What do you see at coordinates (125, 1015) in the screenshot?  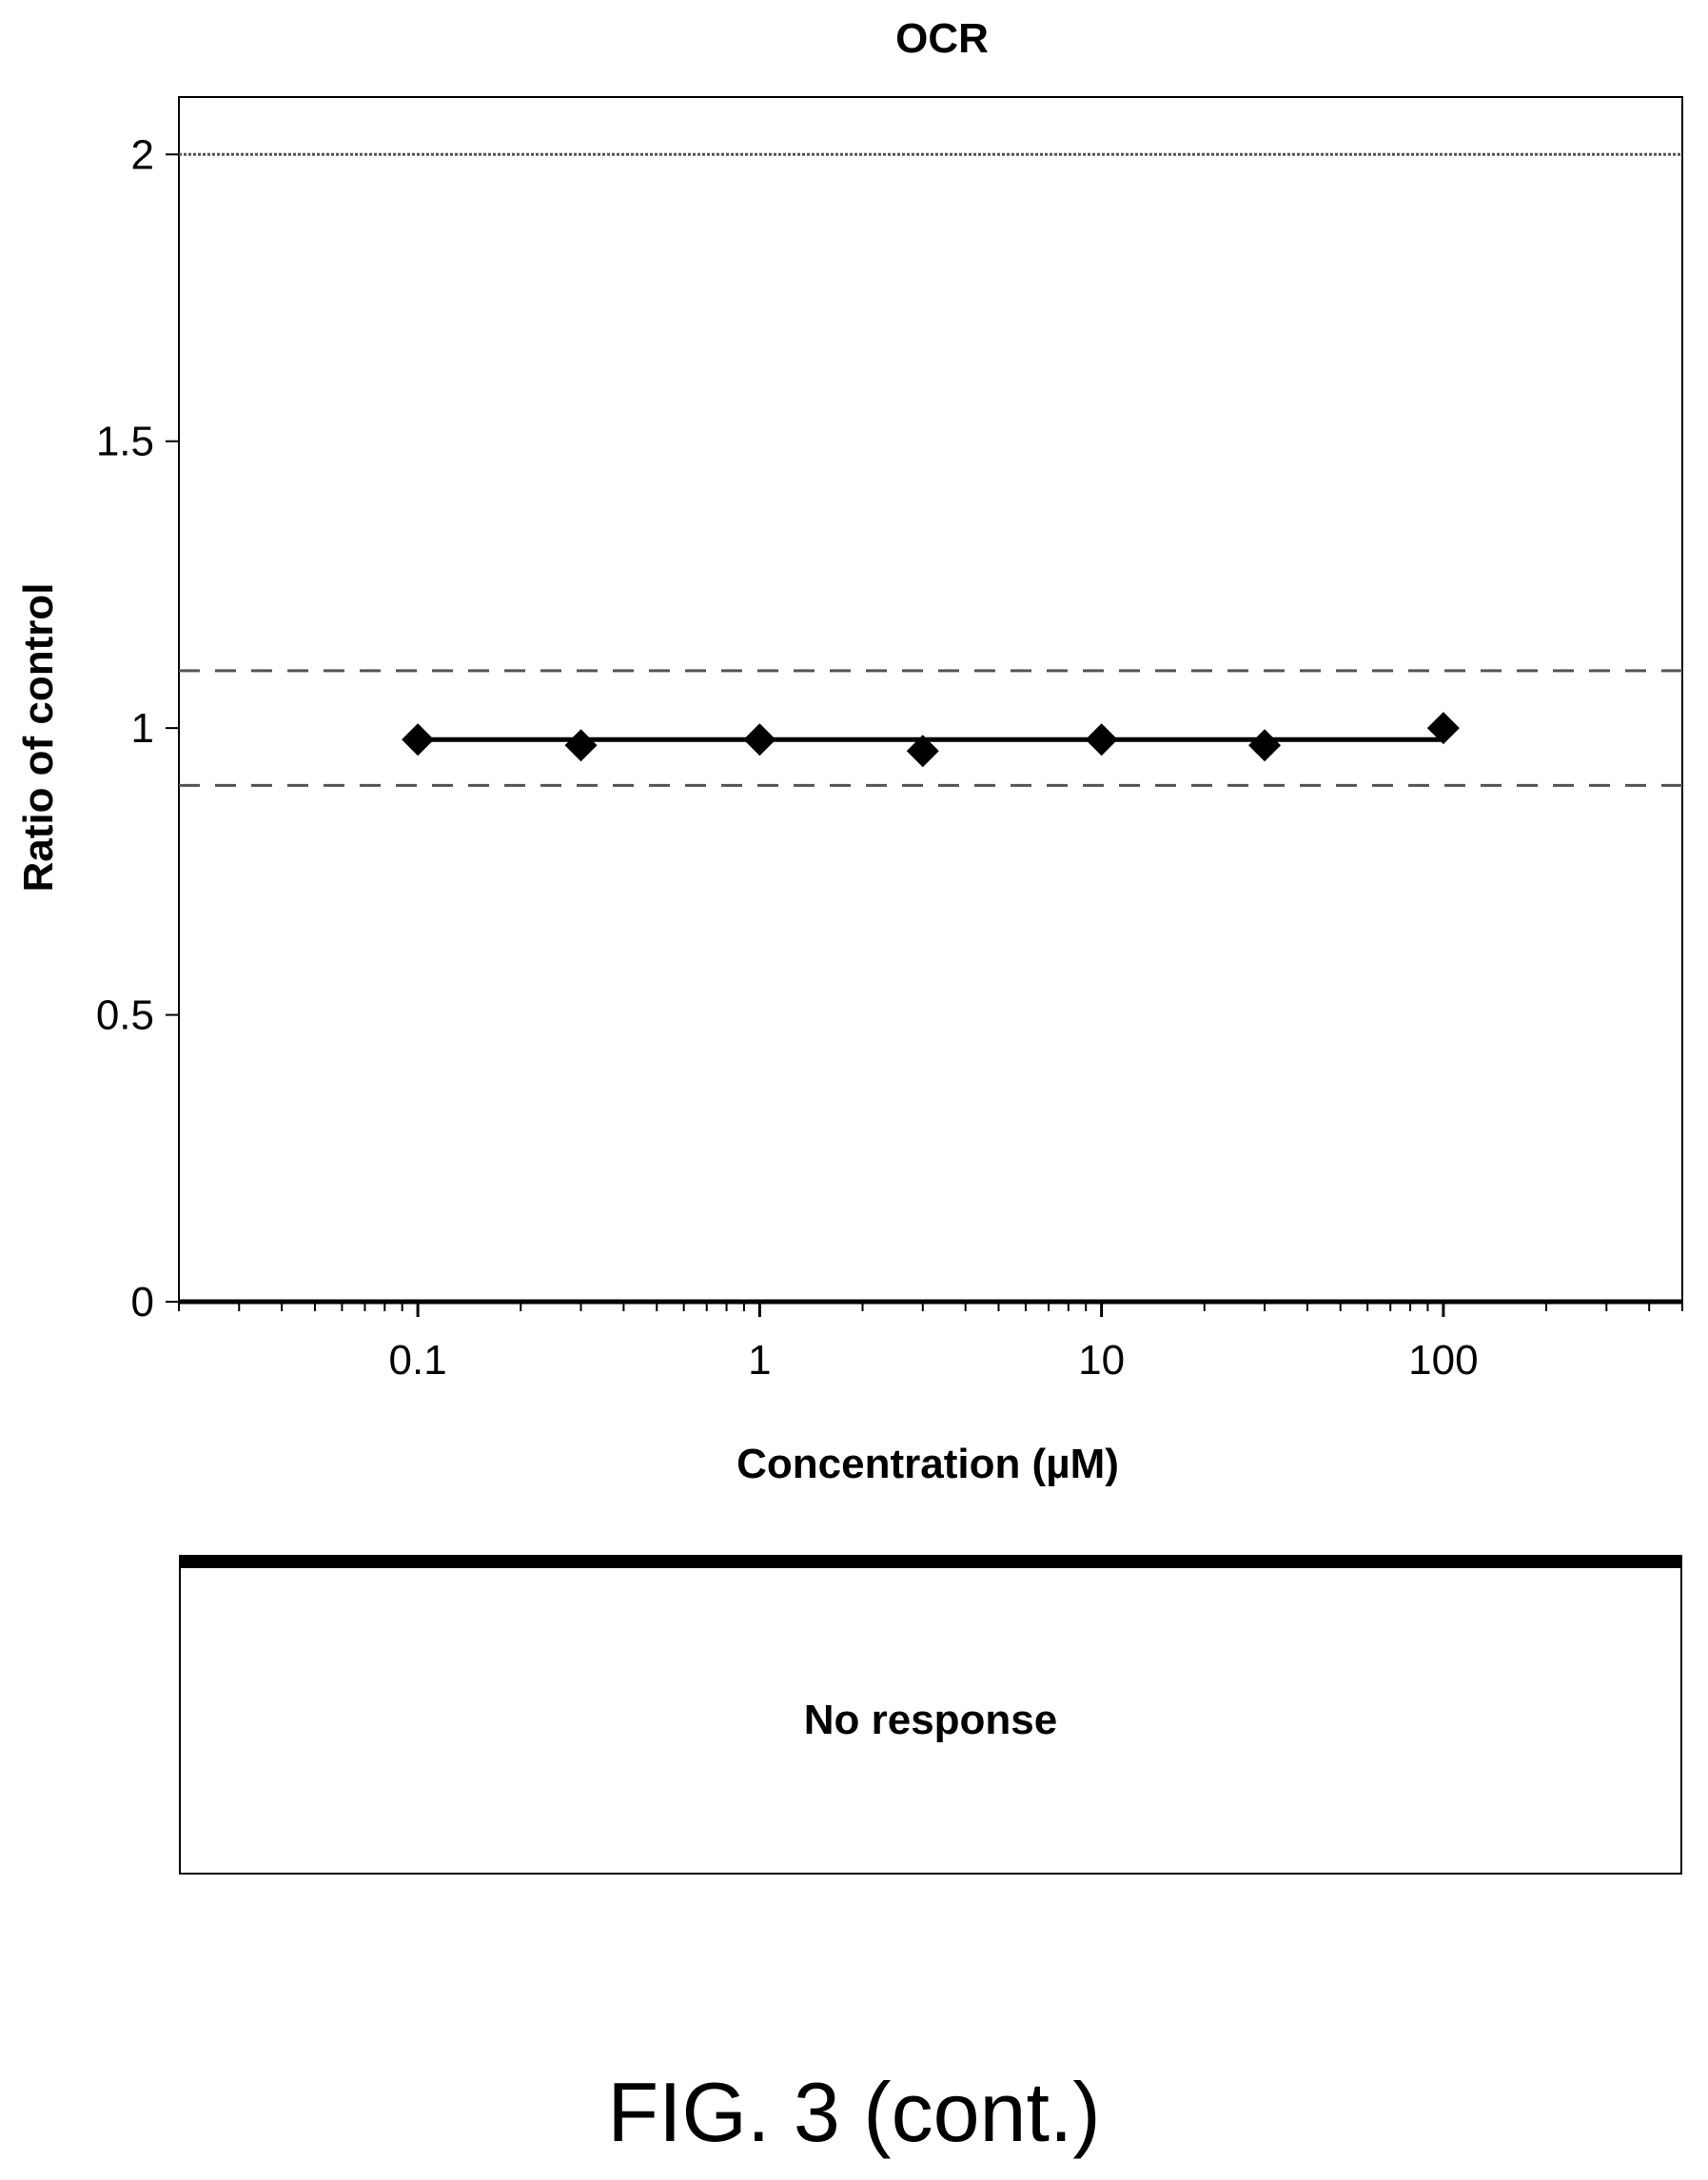 I see `y-tick-label-1: 0.5` at bounding box center [125, 1015].